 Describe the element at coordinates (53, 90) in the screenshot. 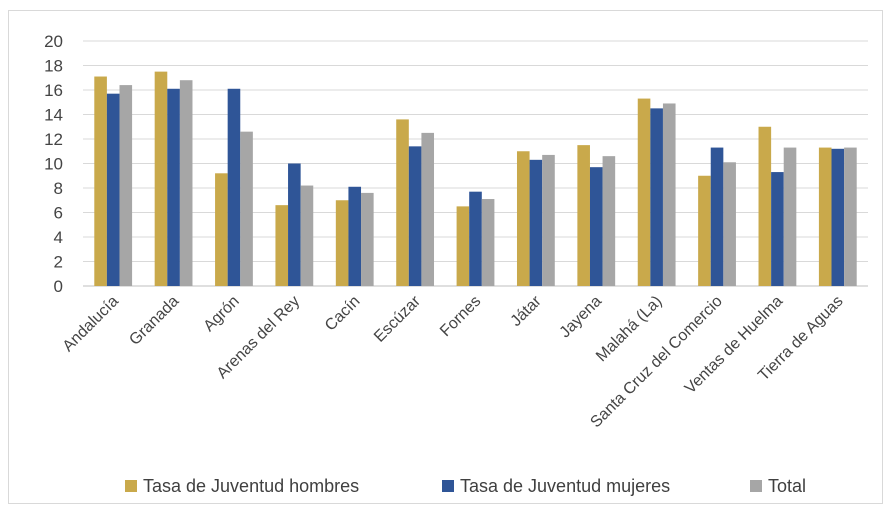

I see `y-tick-label: 16` at that location.